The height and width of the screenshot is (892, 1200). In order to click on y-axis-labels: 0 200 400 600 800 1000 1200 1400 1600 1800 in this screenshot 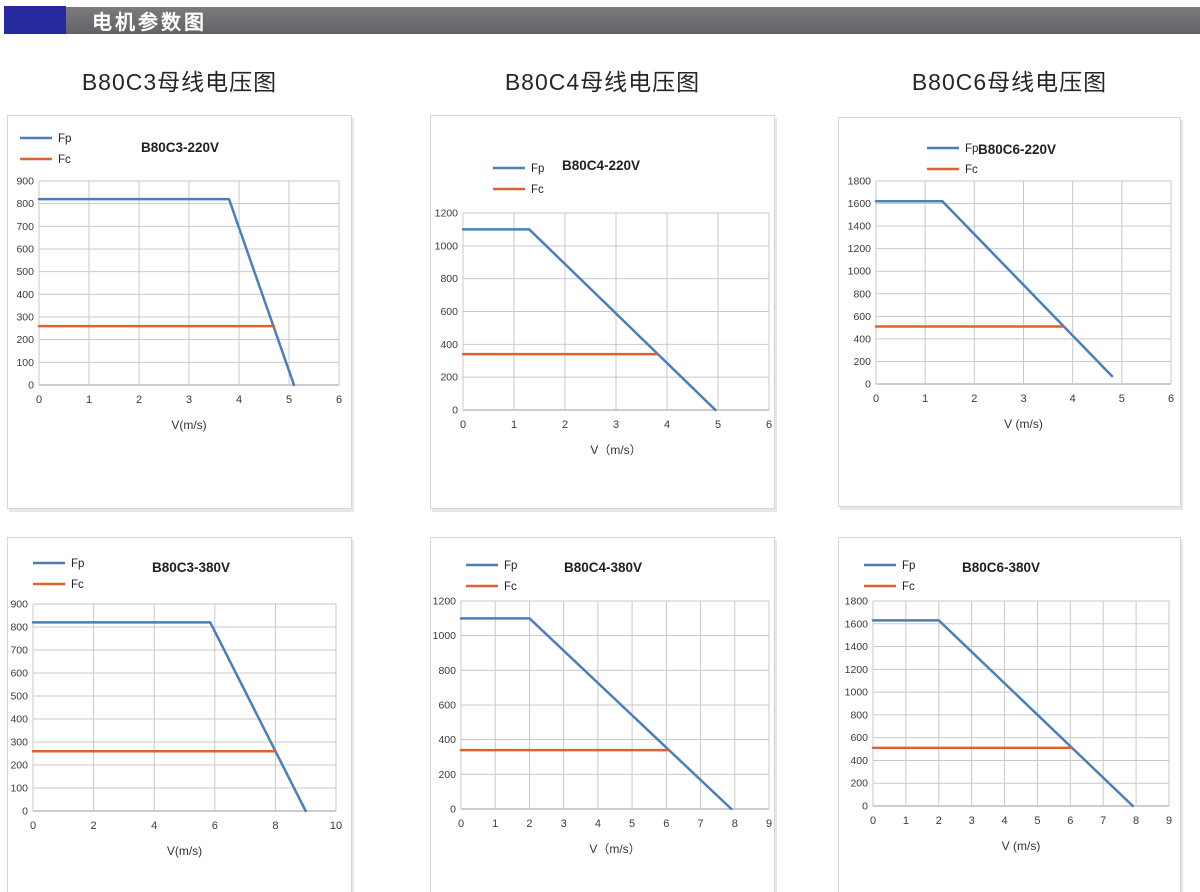, I will do `click(860, 283)`.